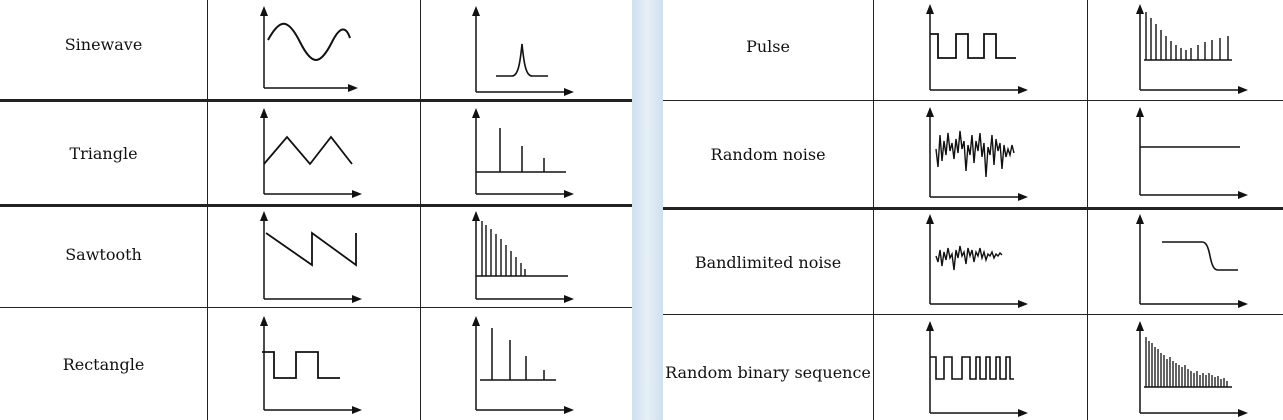 This screenshot has width=1283, height=420. Describe the element at coordinates (768, 154) in the screenshot. I see `signal-label: Random noise` at that location.